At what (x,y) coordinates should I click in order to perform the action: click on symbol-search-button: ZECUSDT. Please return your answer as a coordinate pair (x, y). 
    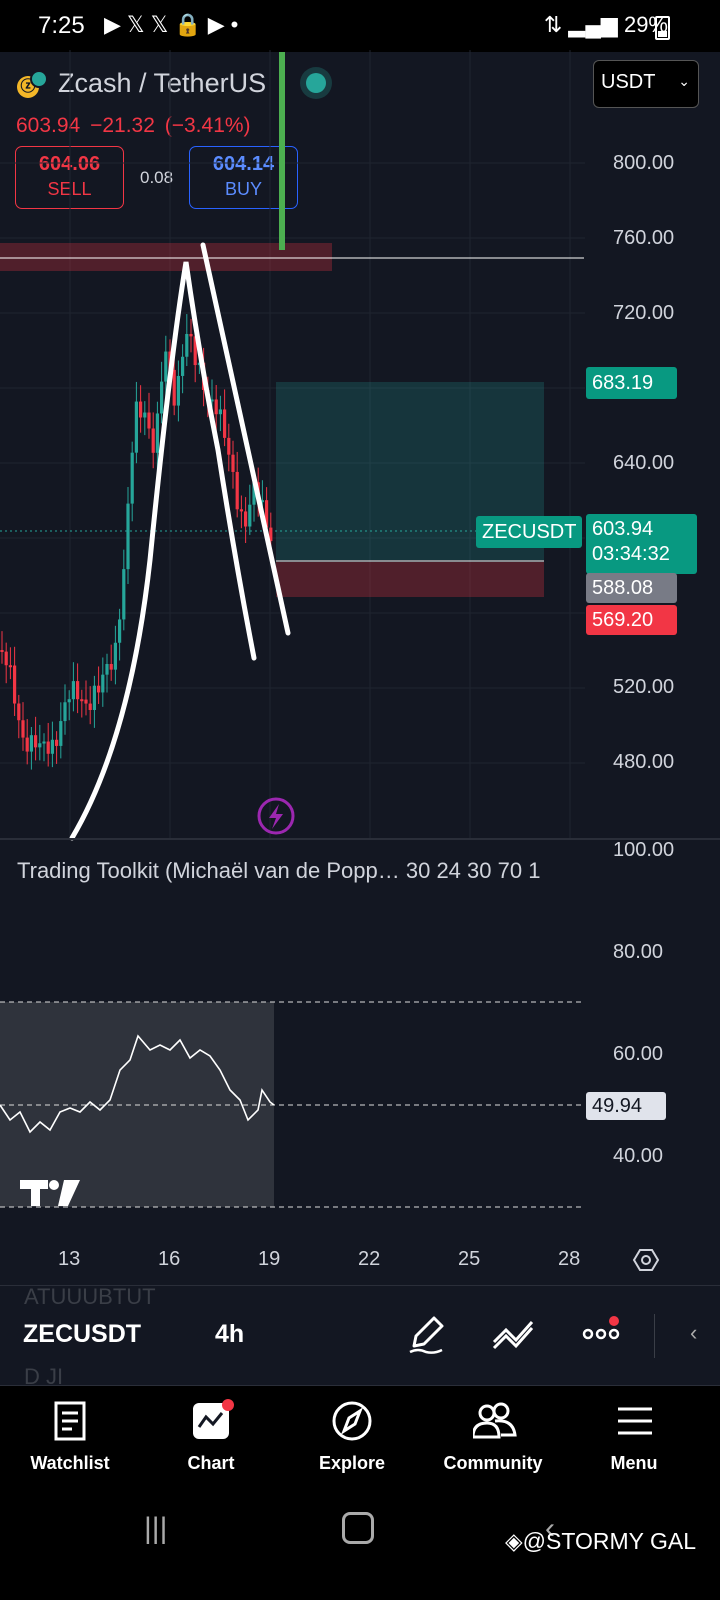
    Looking at the image, I should click on (82, 1334).